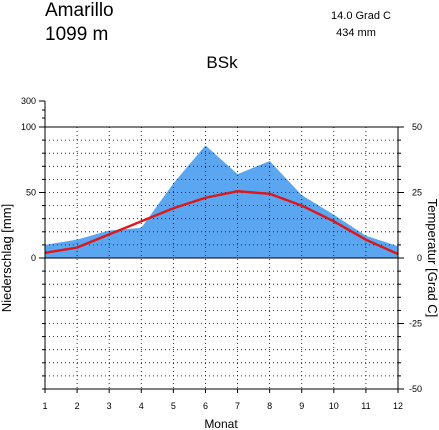 This screenshot has height=430, width=439. I want to click on y-axis-right-label: Temperatur [Grad C], so click(432, 258).